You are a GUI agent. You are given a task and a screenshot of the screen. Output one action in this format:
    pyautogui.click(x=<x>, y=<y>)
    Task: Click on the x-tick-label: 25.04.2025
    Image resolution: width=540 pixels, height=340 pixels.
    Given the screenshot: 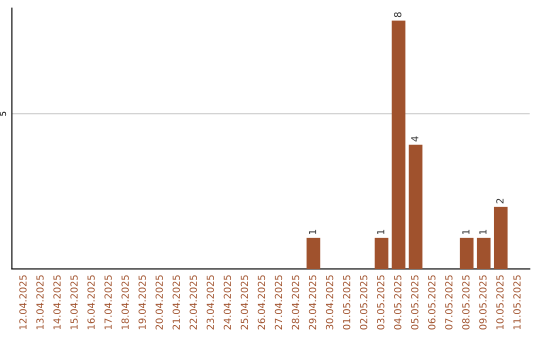 What is the action you would take?
    pyautogui.click(x=244, y=302)
    